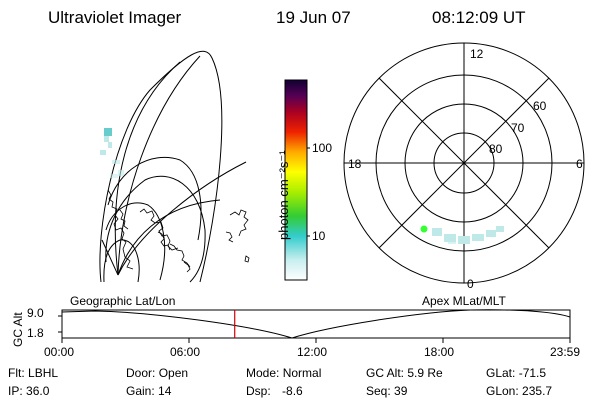 This screenshot has width=600, height=400. I want to click on observation-time: 08:12:09 UT, so click(479, 17).